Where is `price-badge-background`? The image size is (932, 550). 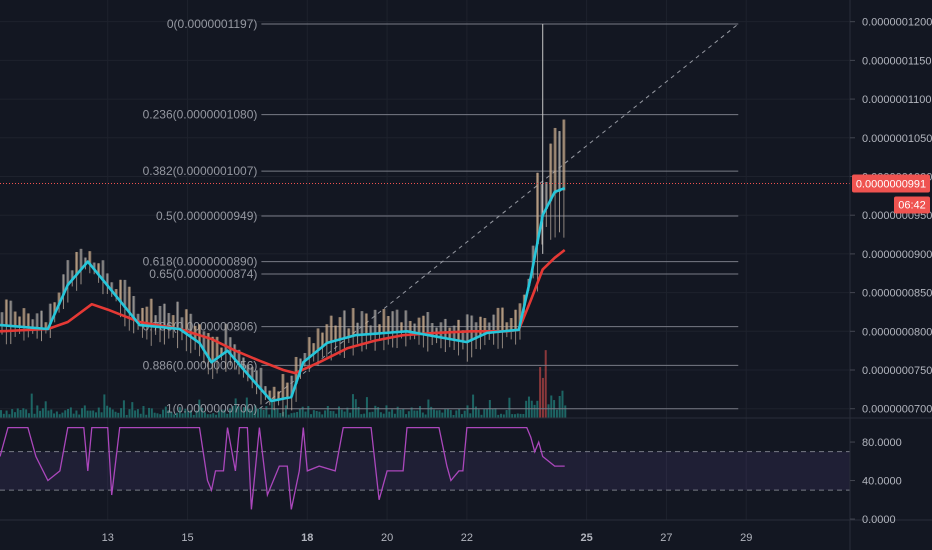 price-badge-background is located at coordinates (891, 183).